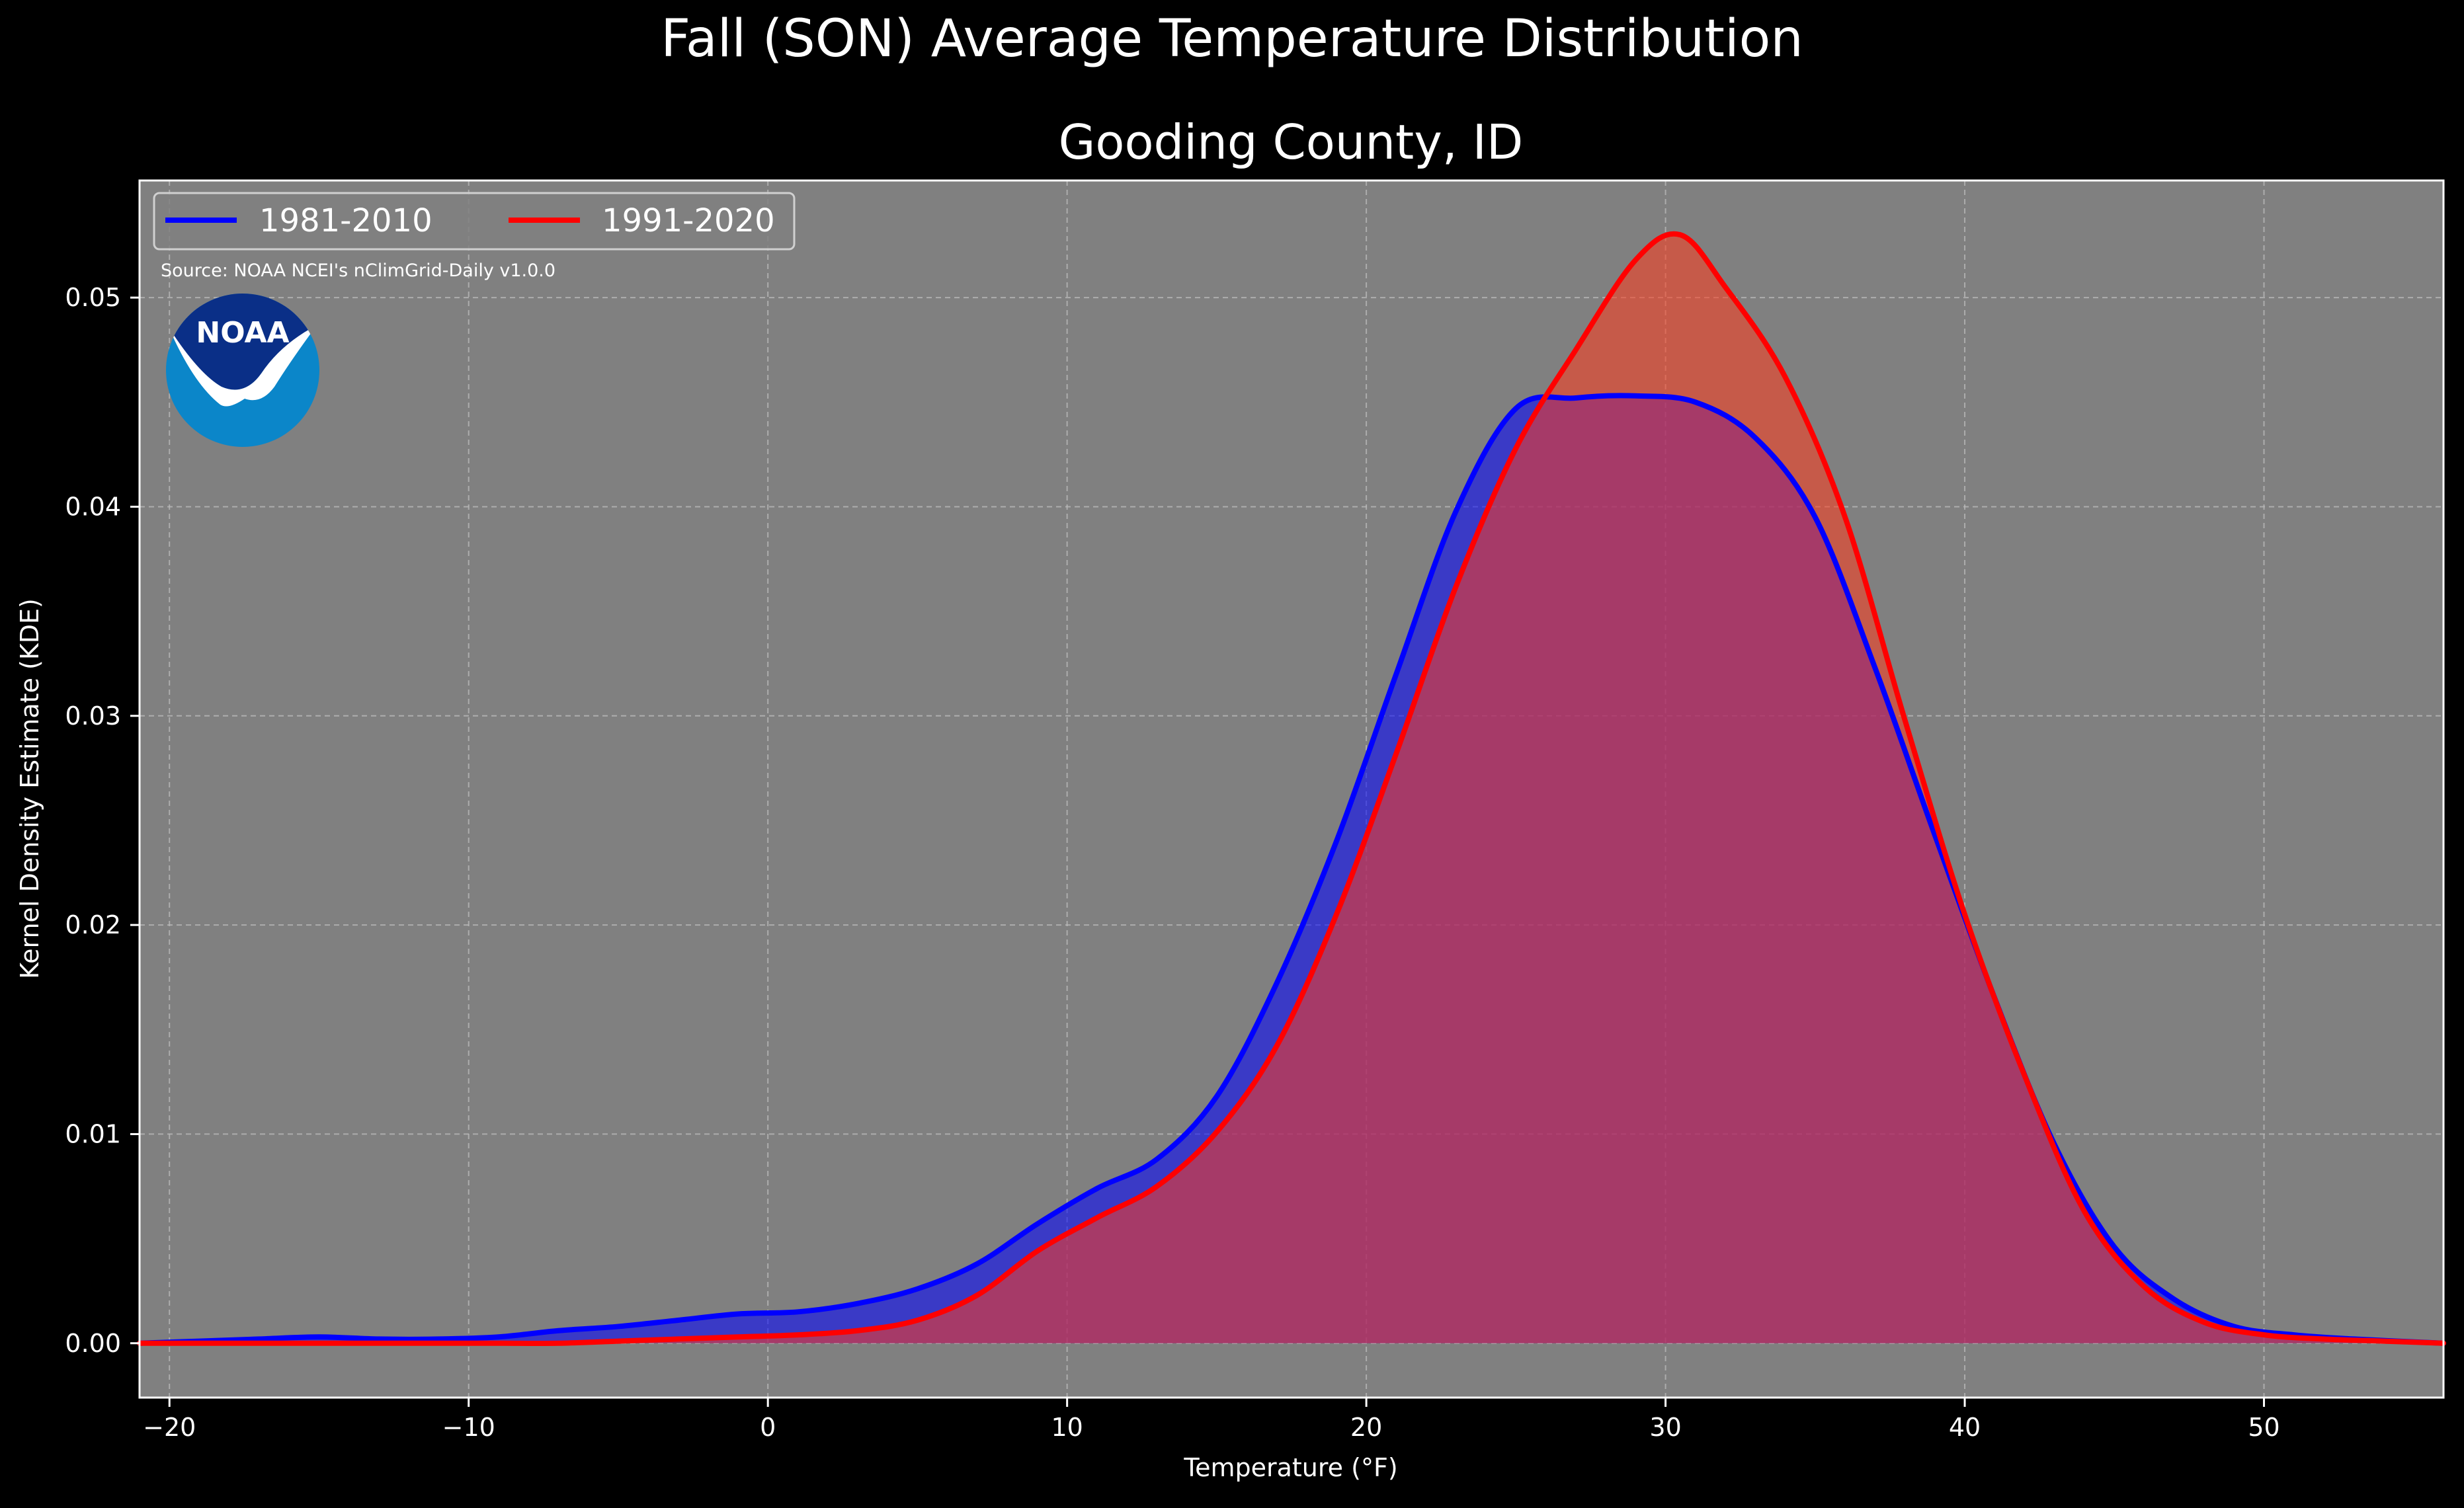 The image size is (2464, 1508). What do you see at coordinates (93, 297) in the screenshot?
I see `y-tick-label: 0.05` at bounding box center [93, 297].